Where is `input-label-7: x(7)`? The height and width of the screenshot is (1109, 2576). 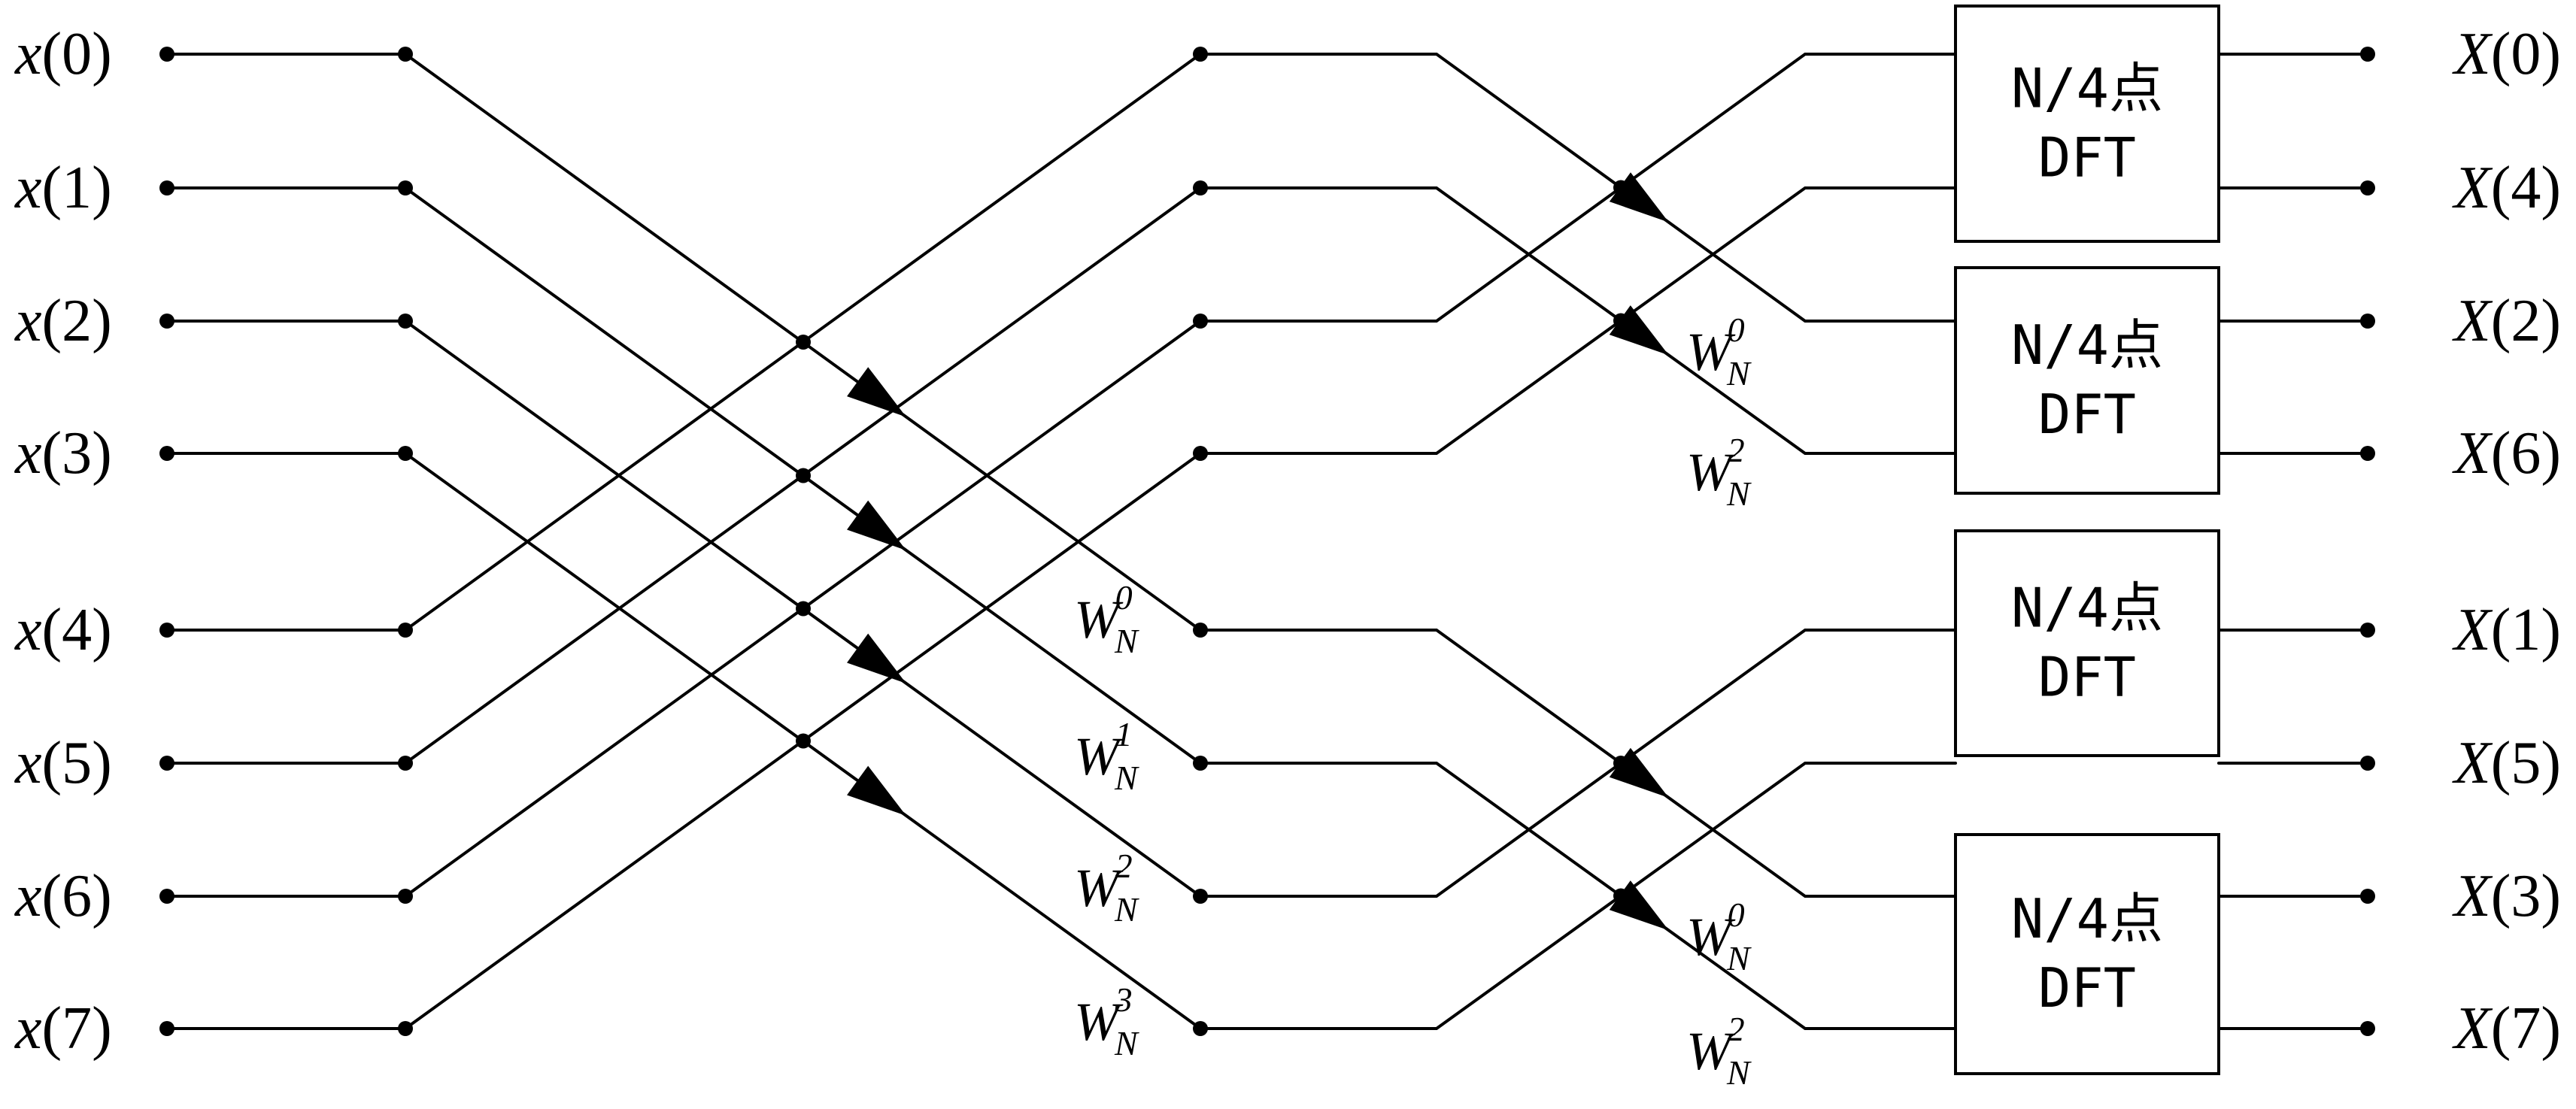 input-label-7: x(7) is located at coordinates (63, 1028).